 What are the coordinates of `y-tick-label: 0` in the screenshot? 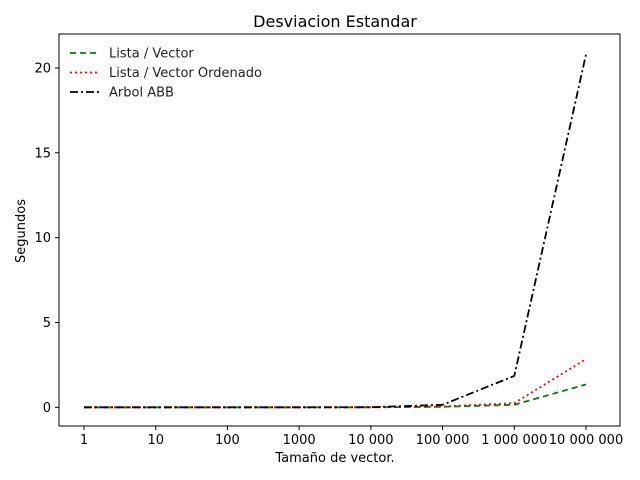 It's located at (47, 408).